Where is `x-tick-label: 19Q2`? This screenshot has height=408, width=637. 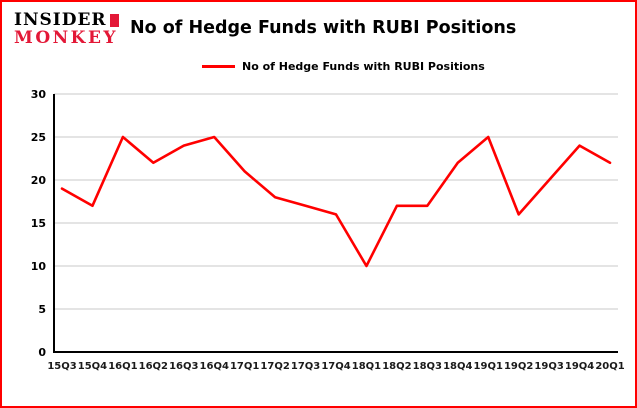
x-tick-label: 19Q2 is located at coordinates (518, 366).